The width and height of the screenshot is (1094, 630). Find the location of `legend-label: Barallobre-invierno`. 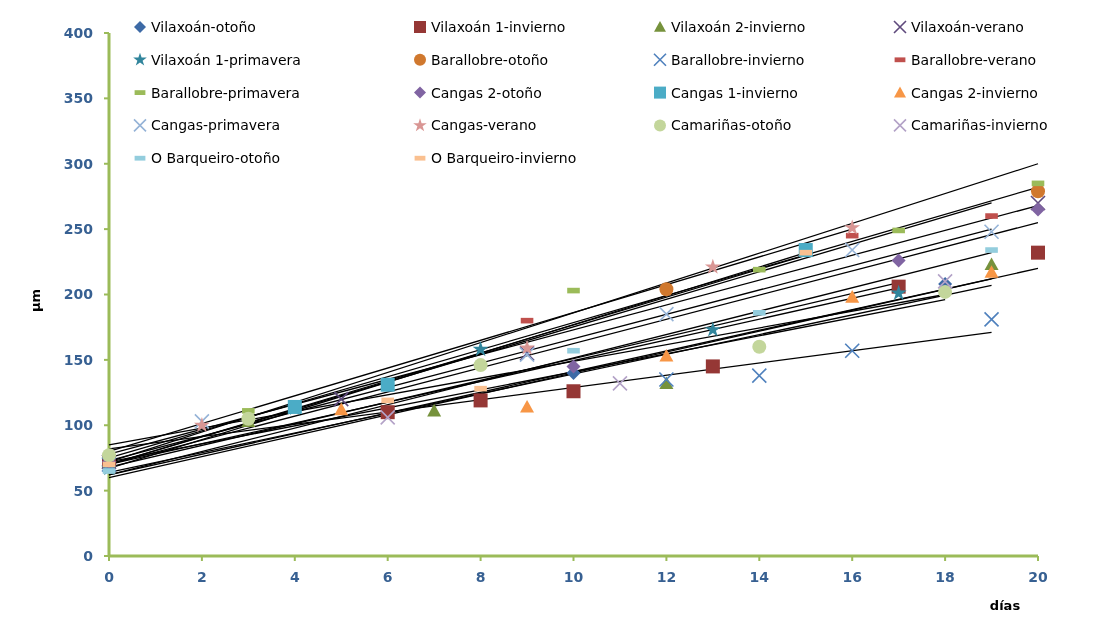

legend-label: Barallobre-invierno is located at coordinates (738, 59).